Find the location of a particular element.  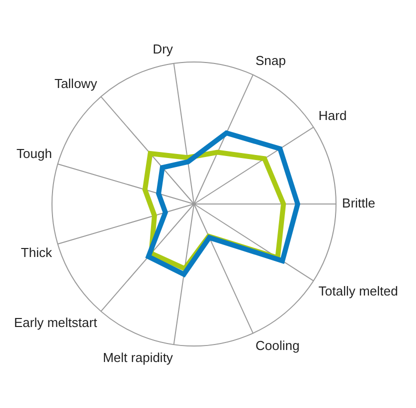

spoke-label: Dry is located at coordinates (163, 48).